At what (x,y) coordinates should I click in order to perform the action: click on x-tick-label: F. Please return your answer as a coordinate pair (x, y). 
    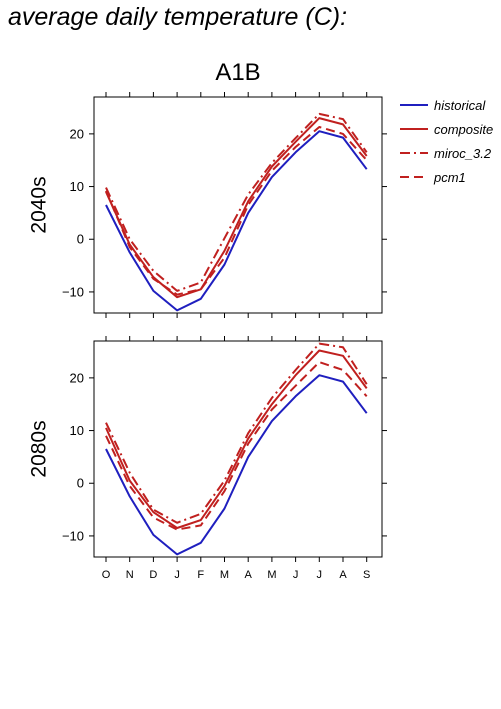
    Looking at the image, I should click on (200, 575).